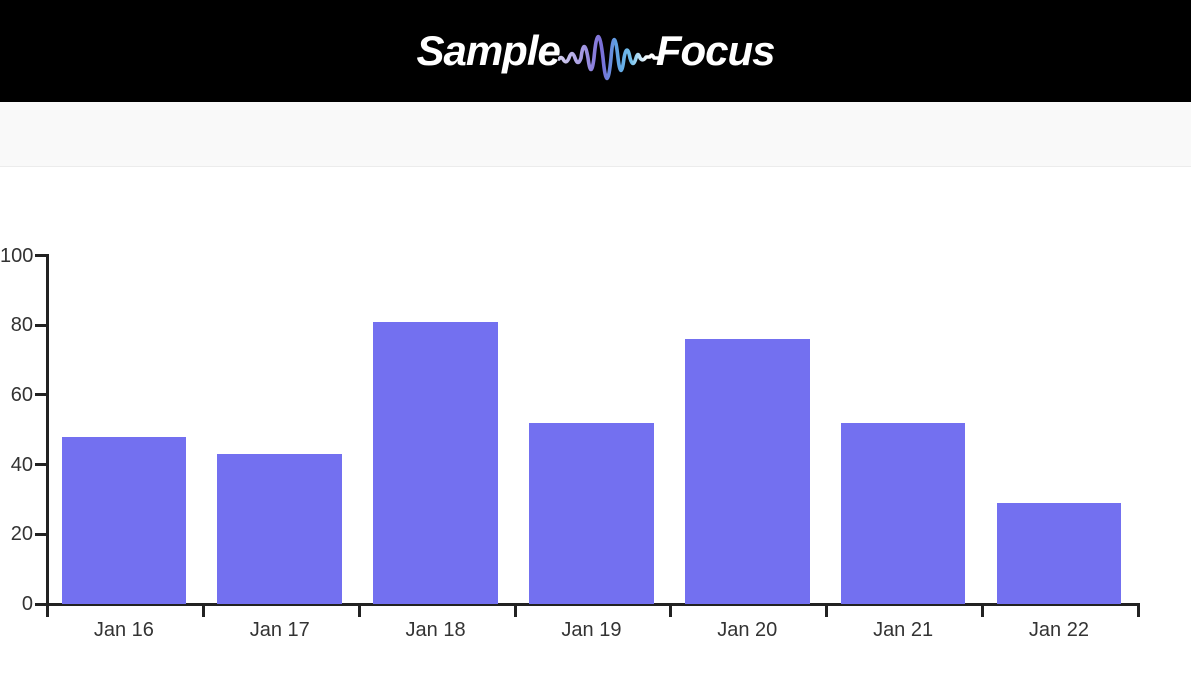  I want to click on x-tick-label-jan-18: Jan 18, so click(435, 630).